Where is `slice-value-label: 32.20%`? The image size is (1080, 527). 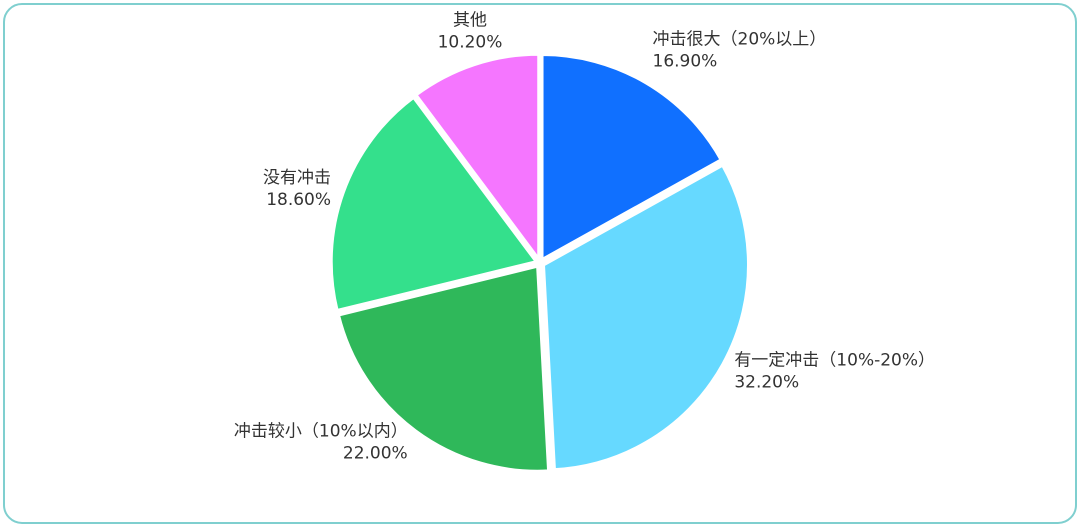 slice-value-label: 32.20% is located at coordinates (766, 382).